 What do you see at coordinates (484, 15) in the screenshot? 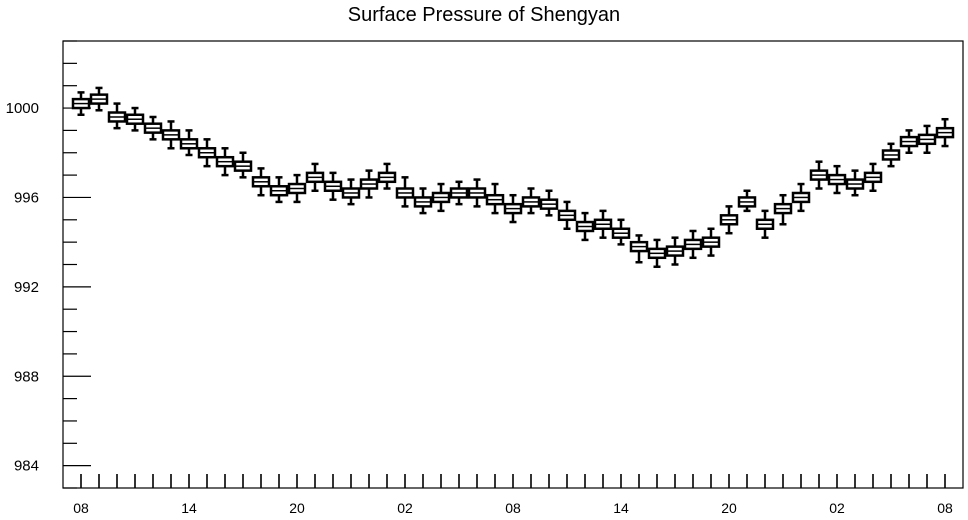
I see `chart-title: Surface Pressure of Shengyan` at bounding box center [484, 15].